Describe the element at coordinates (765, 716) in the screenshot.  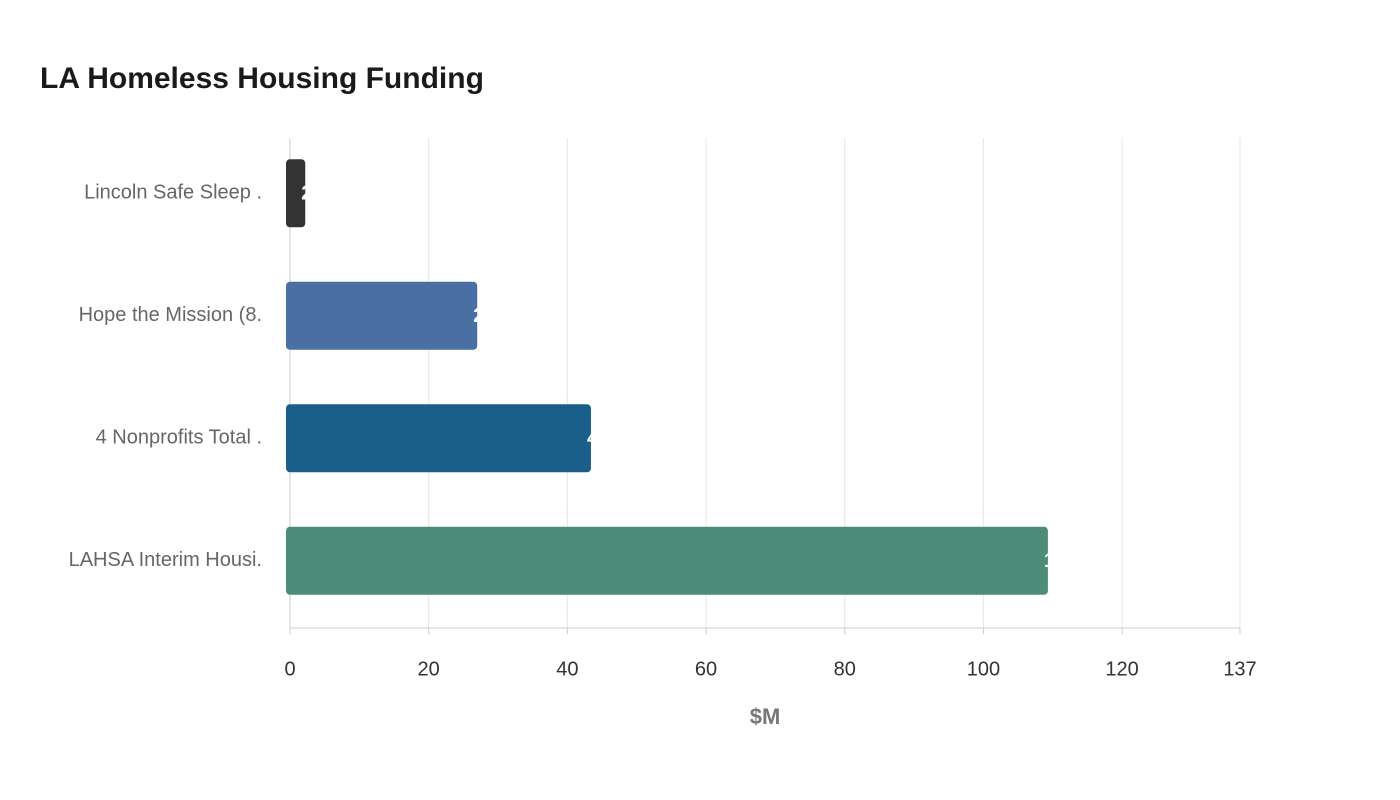
I see `x-axis-title: $M` at that location.